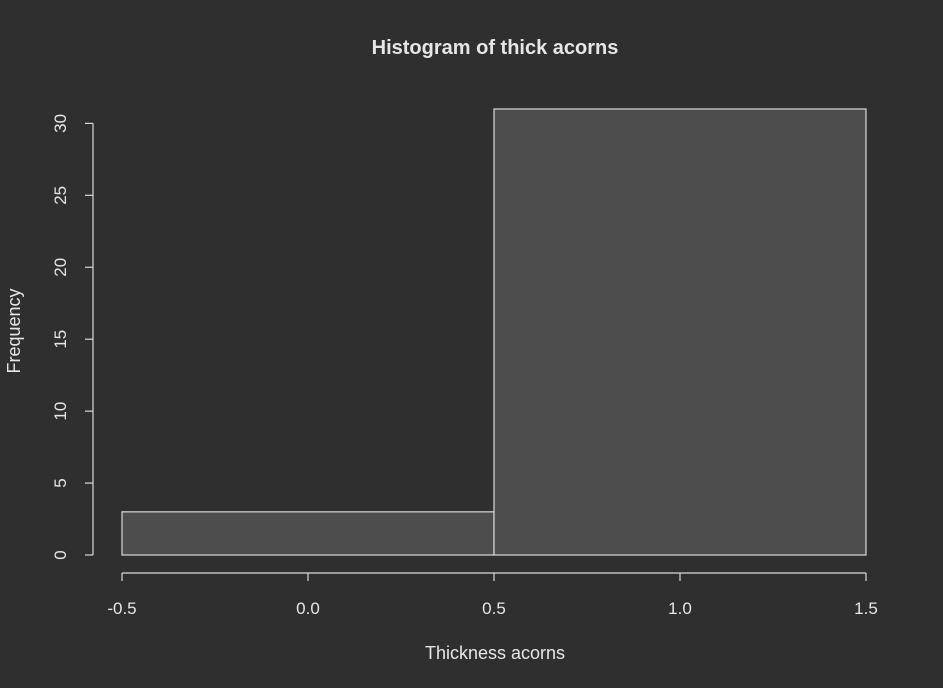 The height and width of the screenshot is (688, 943). Describe the element at coordinates (121, 608) in the screenshot. I see `x-tick-label: -0.5` at that location.